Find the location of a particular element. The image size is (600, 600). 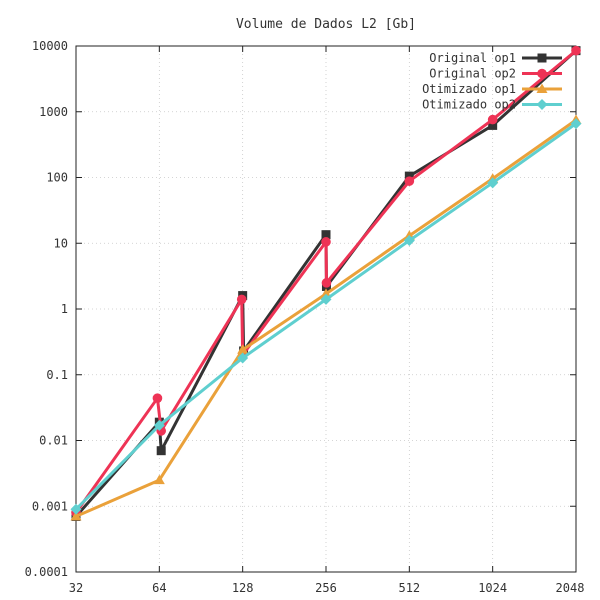

legend-label: Otimizado op1 is located at coordinates (469, 89).